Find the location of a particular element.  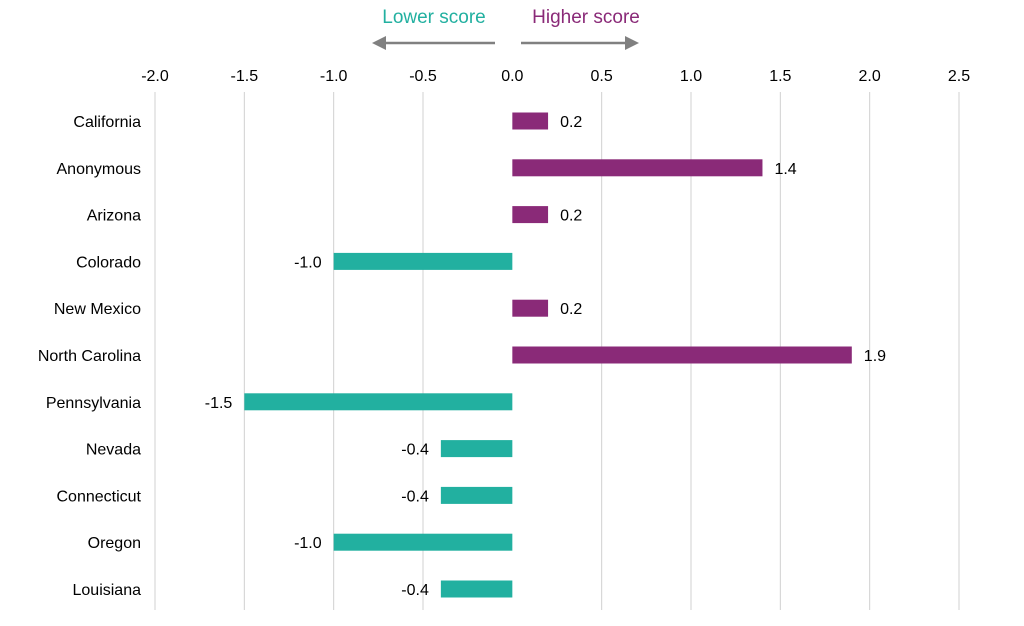

data-label: -1.5 is located at coordinates (219, 403).